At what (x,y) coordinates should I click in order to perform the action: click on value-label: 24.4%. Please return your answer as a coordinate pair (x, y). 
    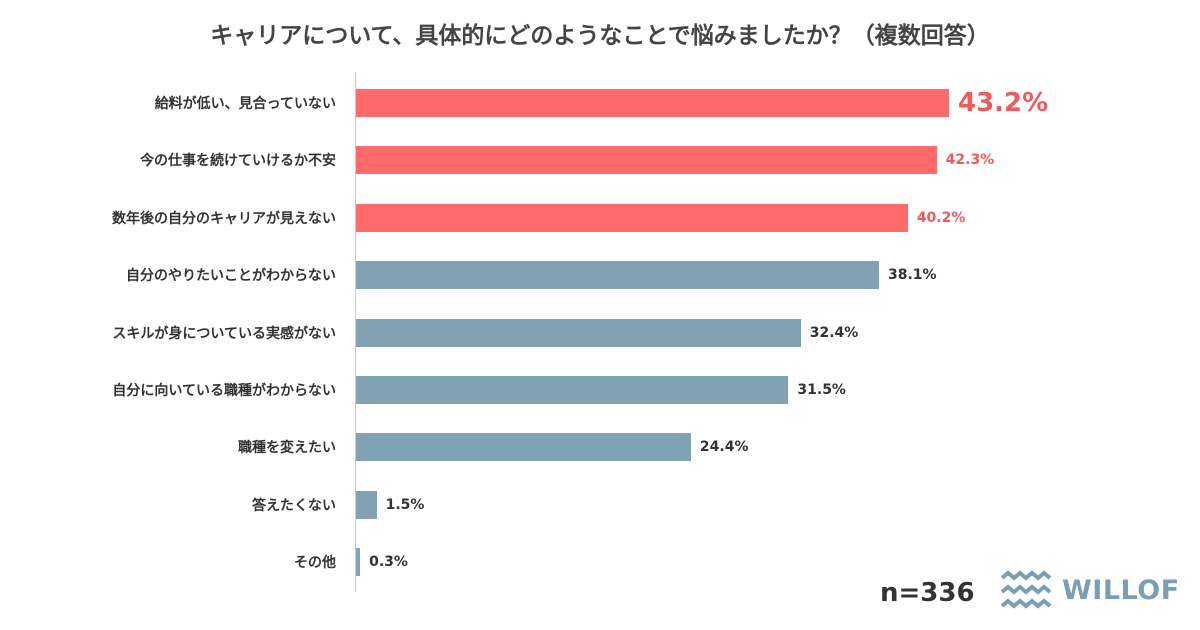
    Looking at the image, I should click on (724, 447).